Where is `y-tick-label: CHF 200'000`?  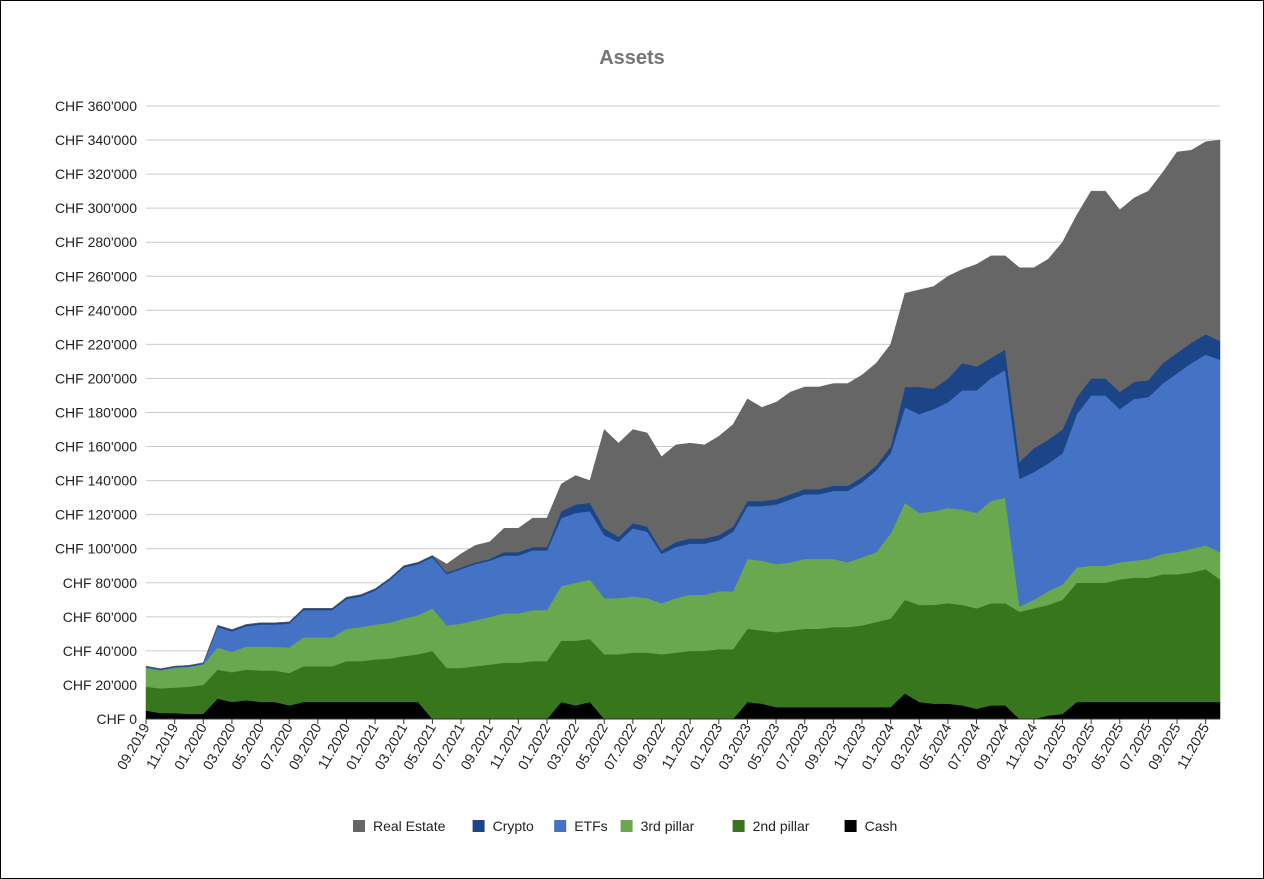
y-tick-label: CHF 200'000 is located at coordinates (96, 378).